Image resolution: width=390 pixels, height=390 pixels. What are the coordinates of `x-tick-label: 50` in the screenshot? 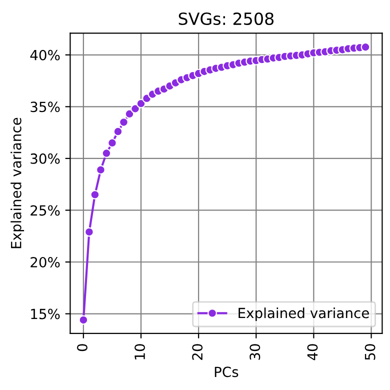 It's located at (370, 352).